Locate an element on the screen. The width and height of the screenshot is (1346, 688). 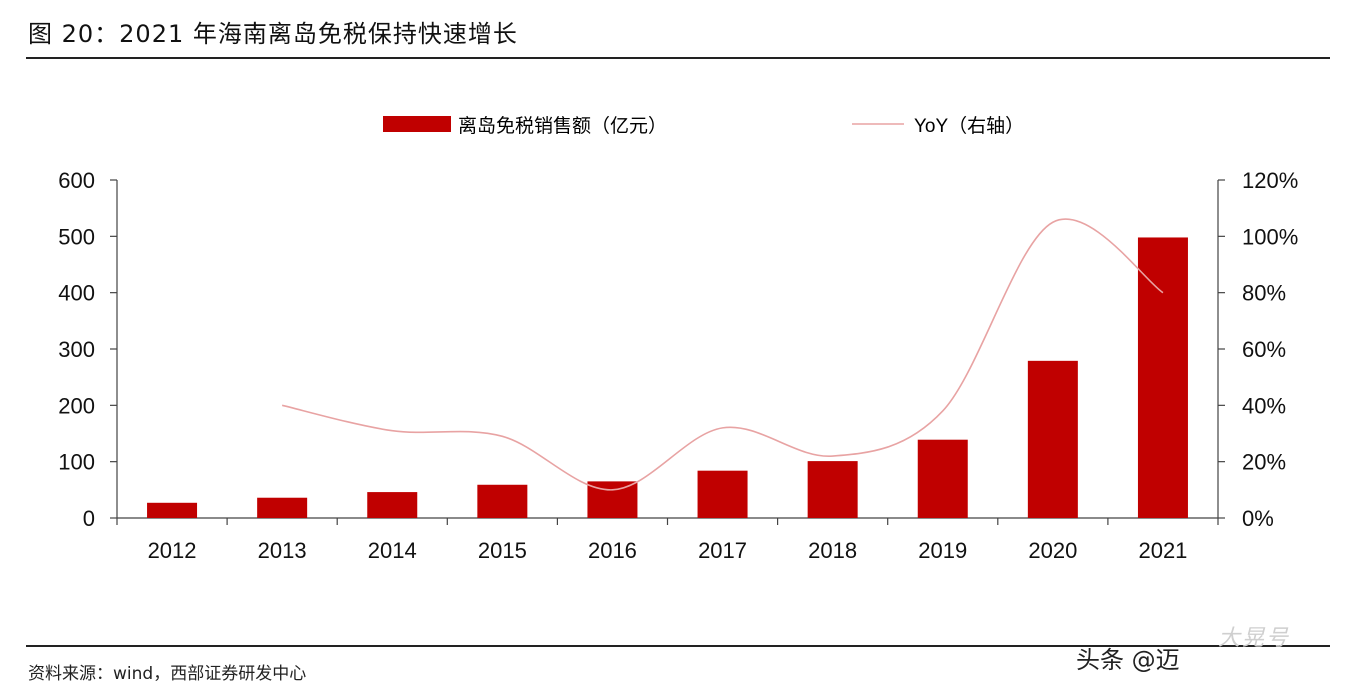
chart-title: 图 20：2021 年海南离岛免税保持快速增长 is located at coordinates (273, 34).